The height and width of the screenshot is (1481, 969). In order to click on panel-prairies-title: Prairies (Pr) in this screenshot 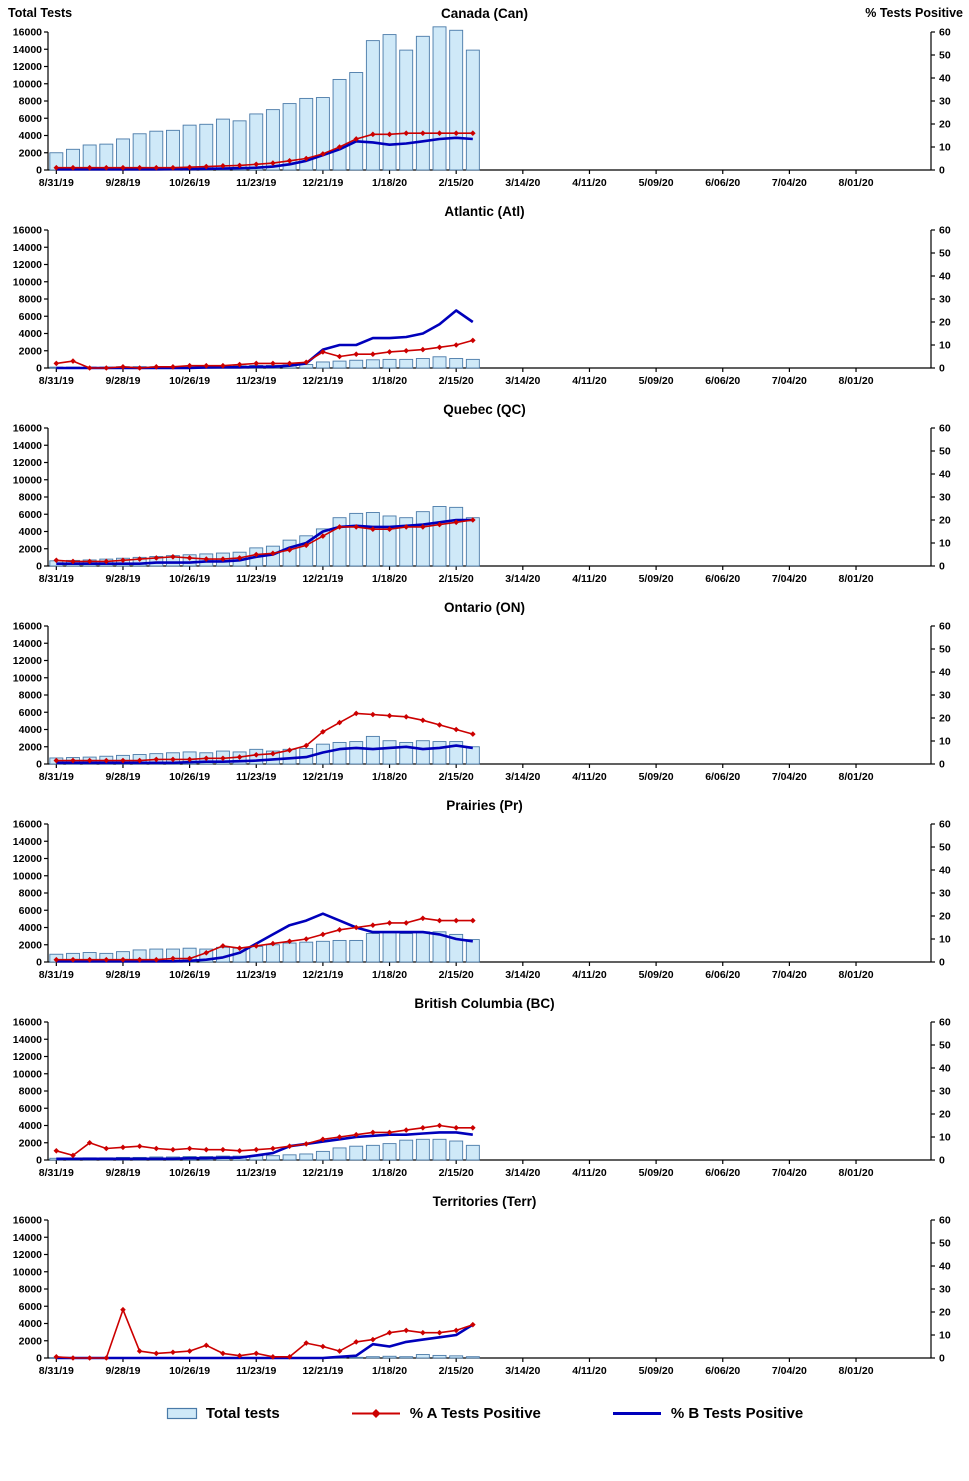, I will do `click(484, 805)`.